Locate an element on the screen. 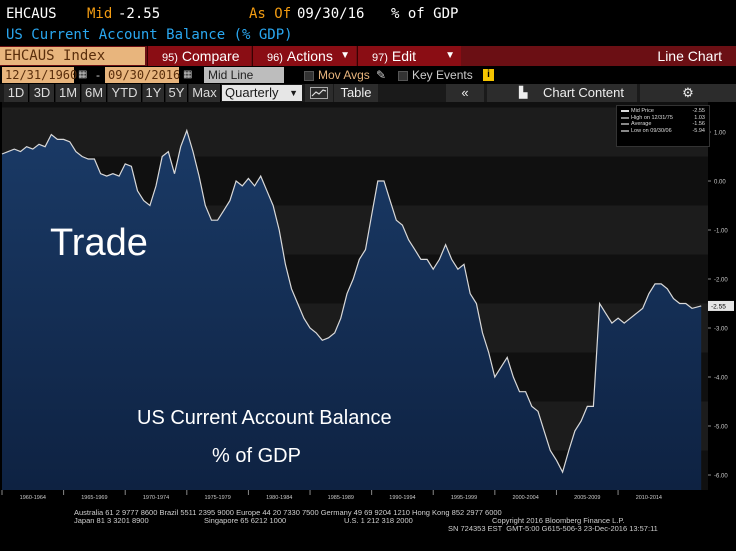 The image size is (736, 551). x-tick-label: 1990-1994 is located at coordinates (402, 498).